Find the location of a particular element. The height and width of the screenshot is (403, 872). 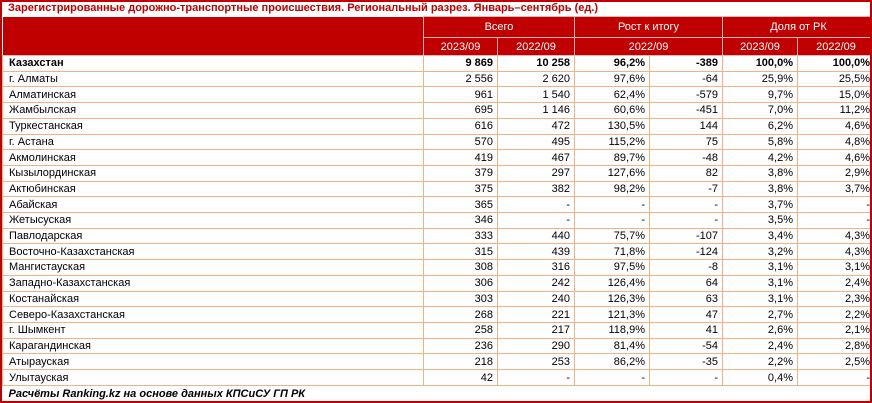

value-cell: 1 146 is located at coordinates (536, 110).